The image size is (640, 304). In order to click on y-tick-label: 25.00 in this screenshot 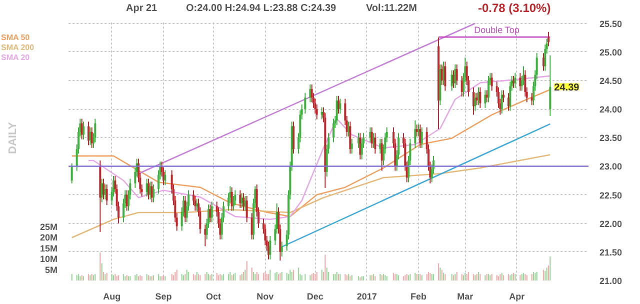, I will do `click(611, 52)`.